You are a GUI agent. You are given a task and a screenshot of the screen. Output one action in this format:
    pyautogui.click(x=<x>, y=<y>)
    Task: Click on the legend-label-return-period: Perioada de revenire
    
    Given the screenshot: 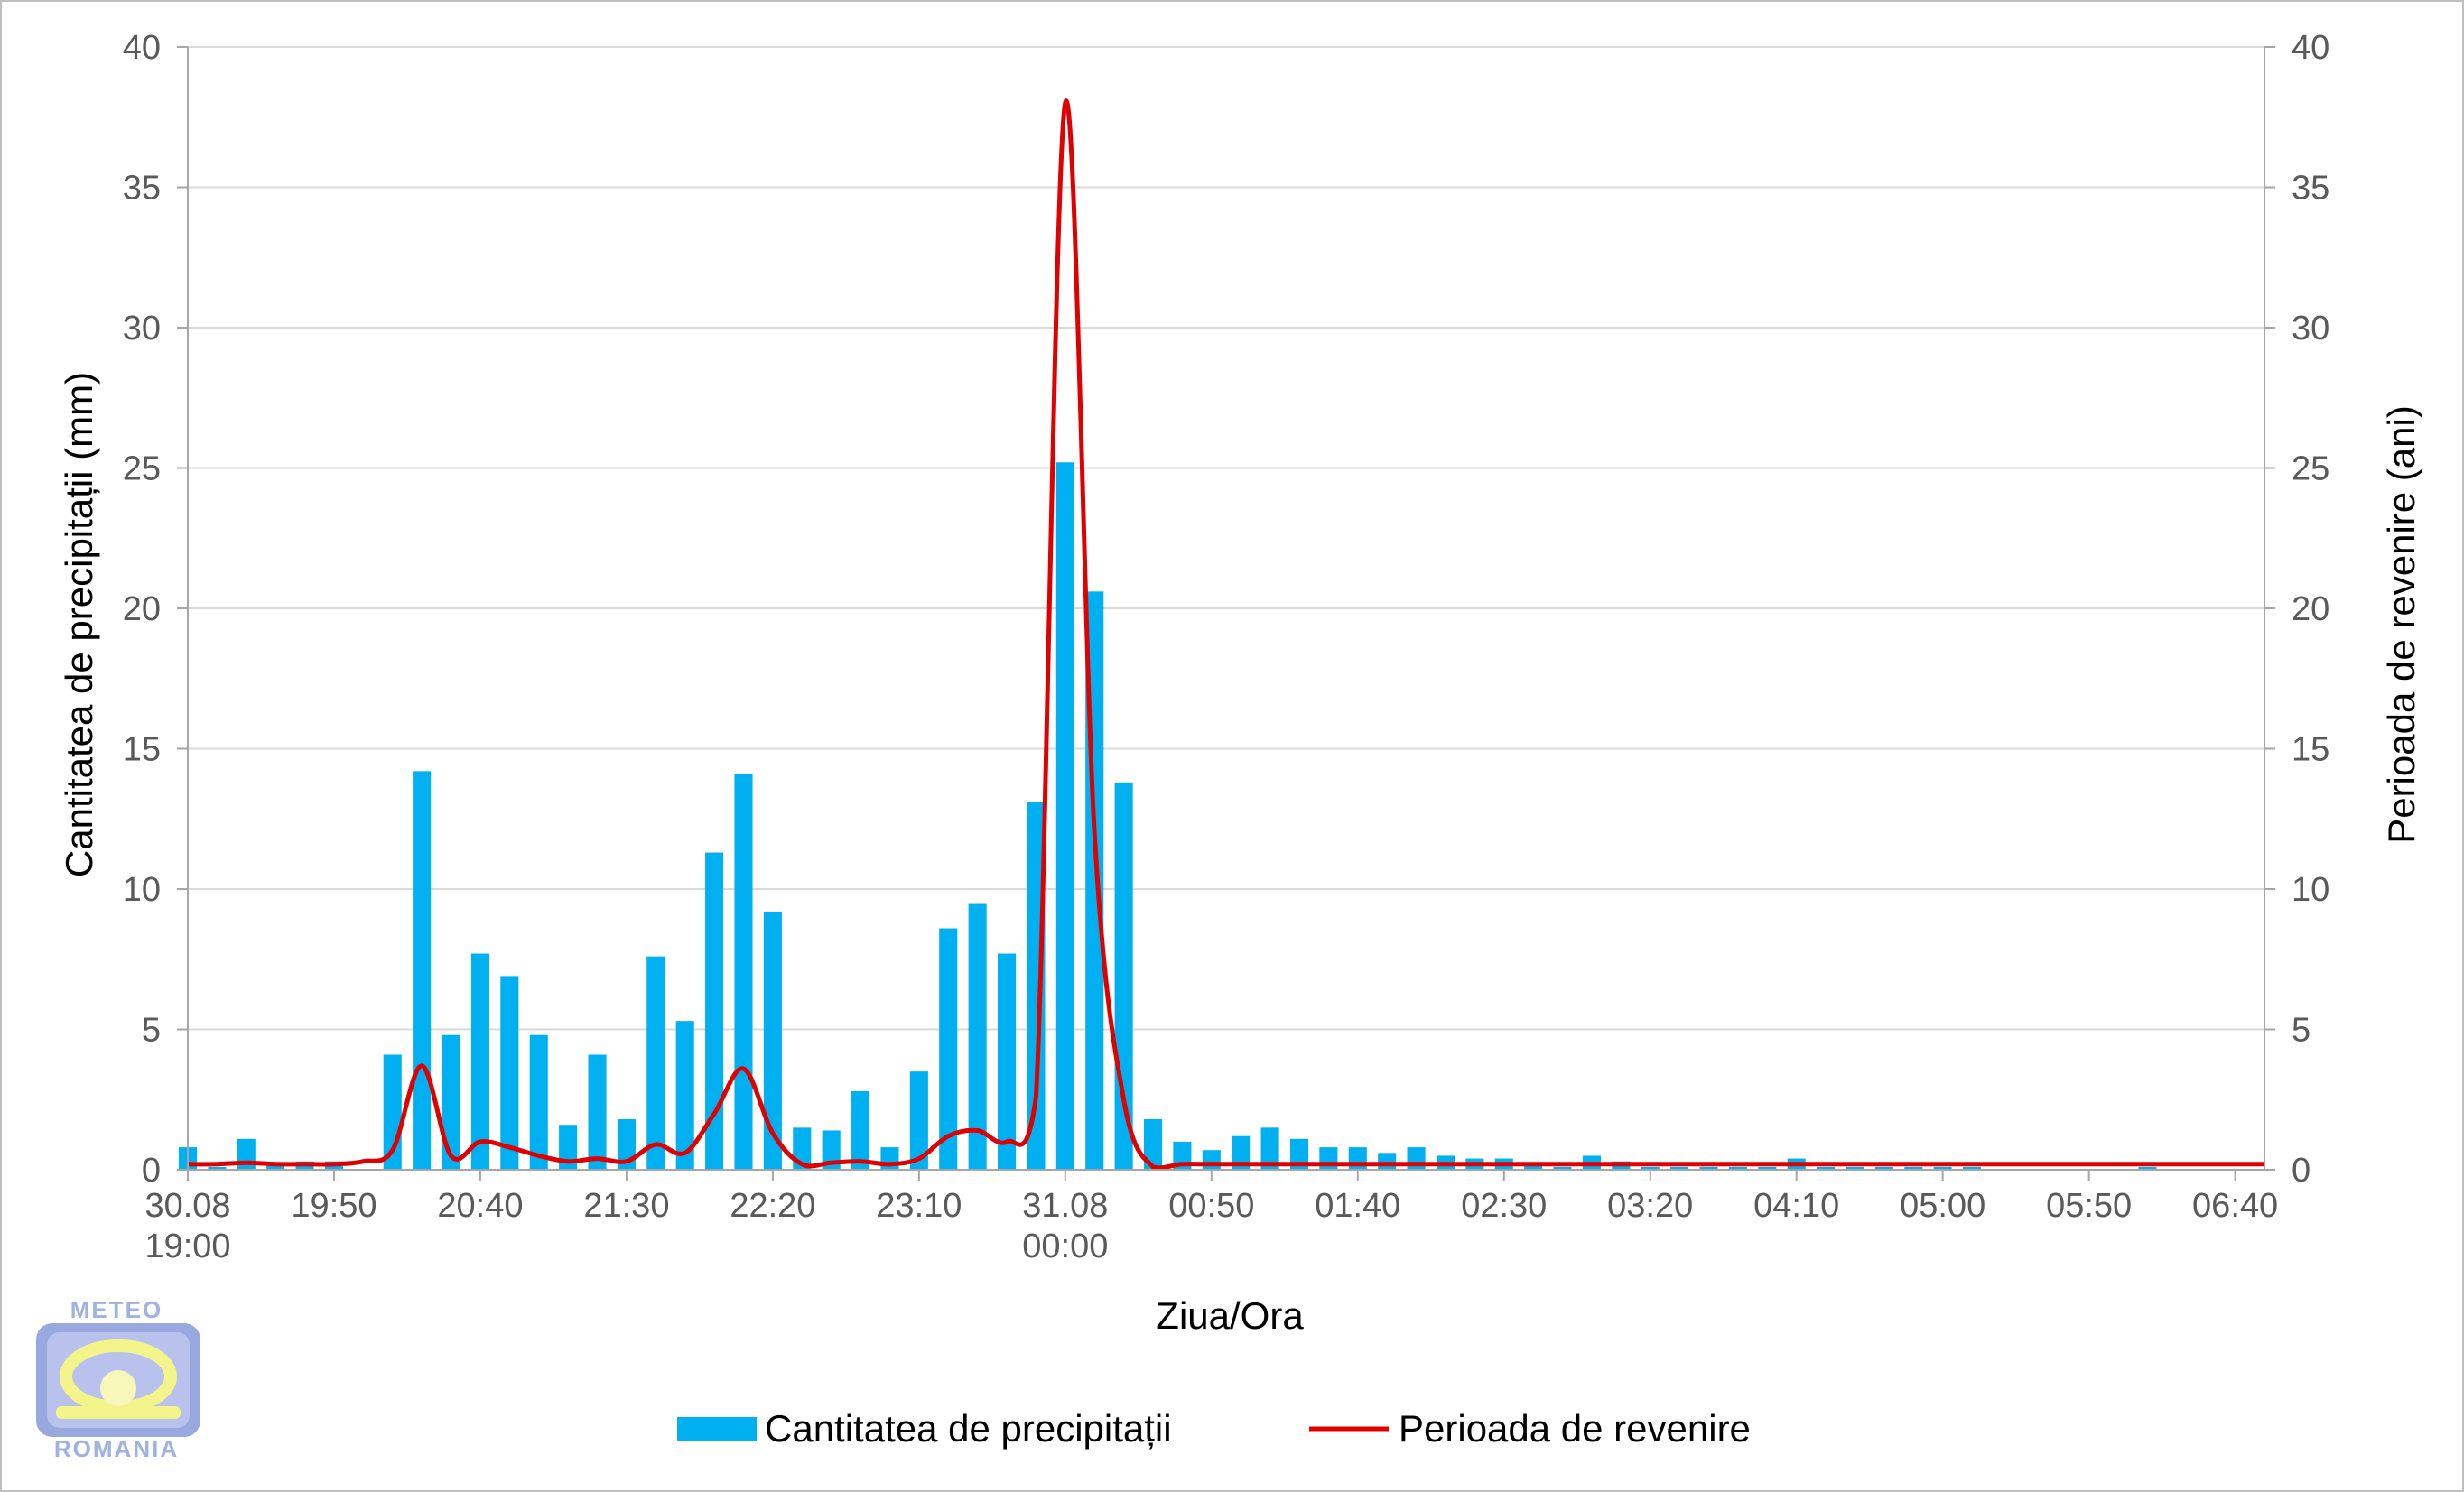 What is the action you would take?
    pyautogui.click(x=1575, y=1428)
    